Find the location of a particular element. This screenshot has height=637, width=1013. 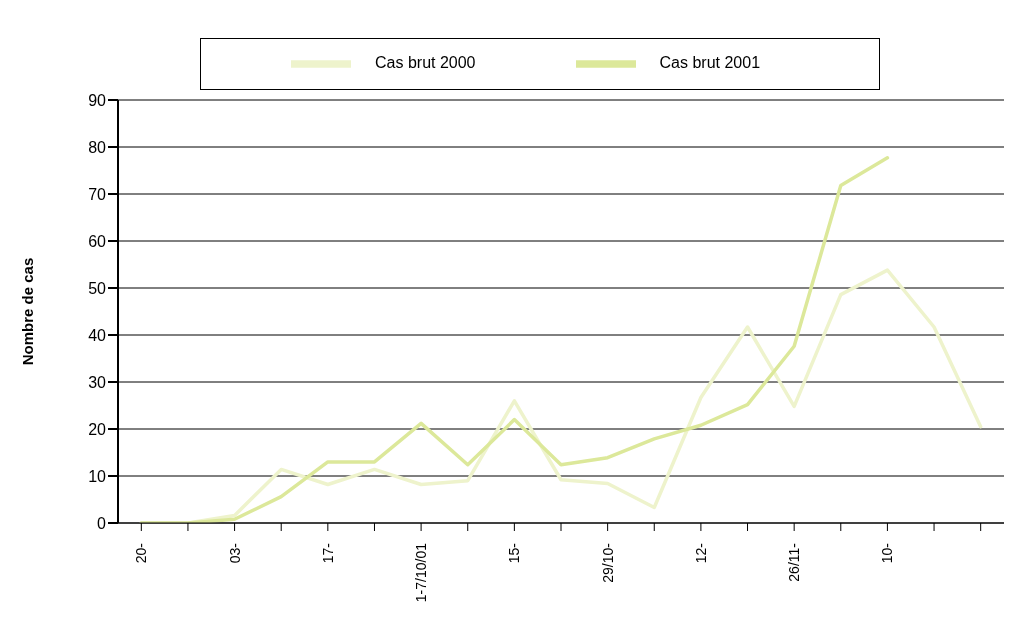

y-axis-title: Nombre de cas is located at coordinates (28, 311).